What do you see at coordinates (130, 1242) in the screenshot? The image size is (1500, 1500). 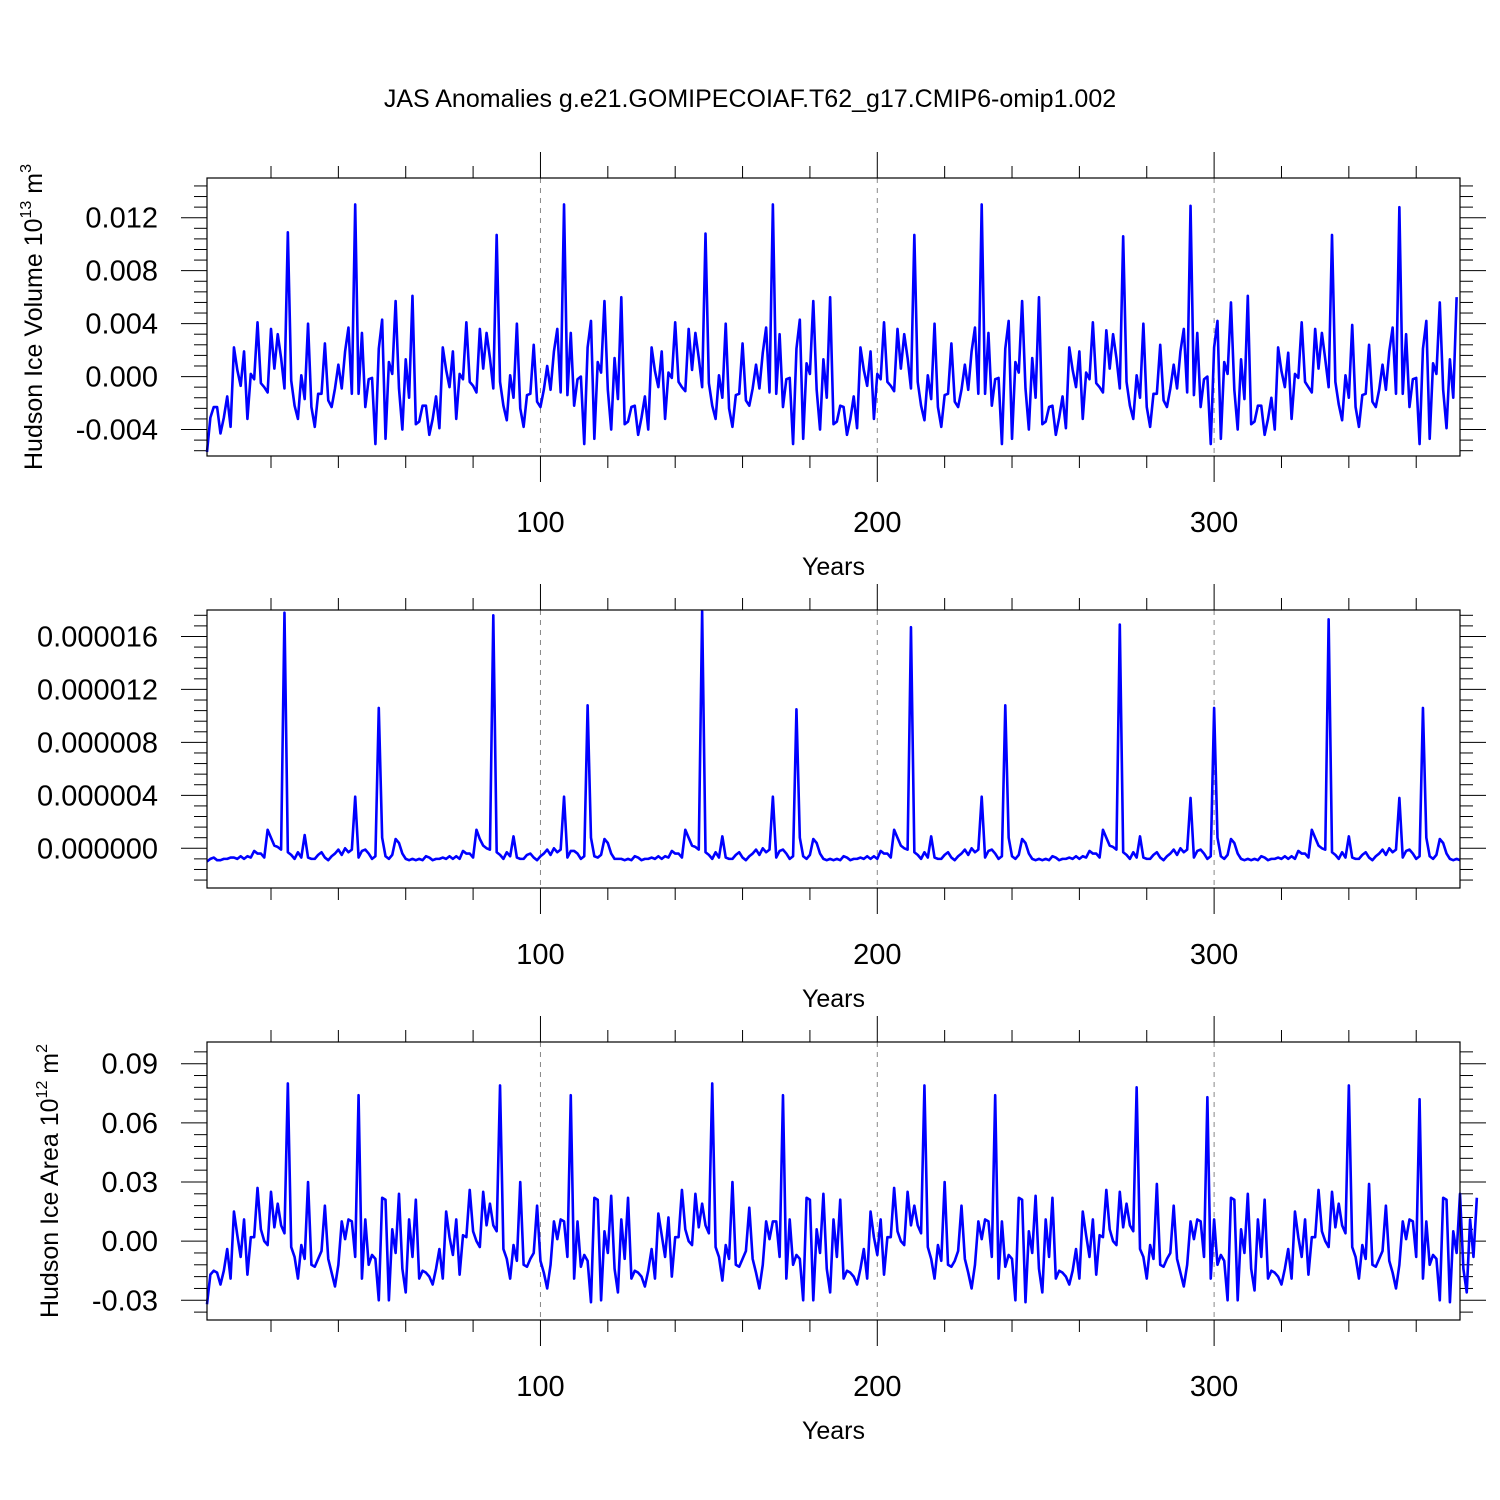 I see `y-tick-label: 0.00` at bounding box center [130, 1242].